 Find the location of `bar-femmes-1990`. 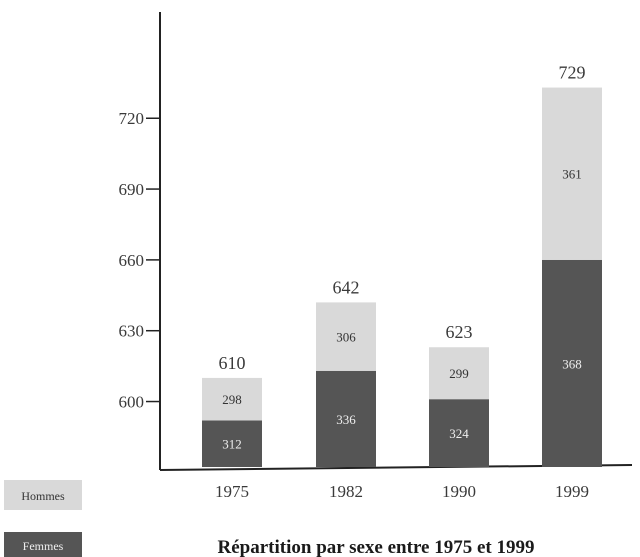

bar-femmes-1990 is located at coordinates (459, 433).